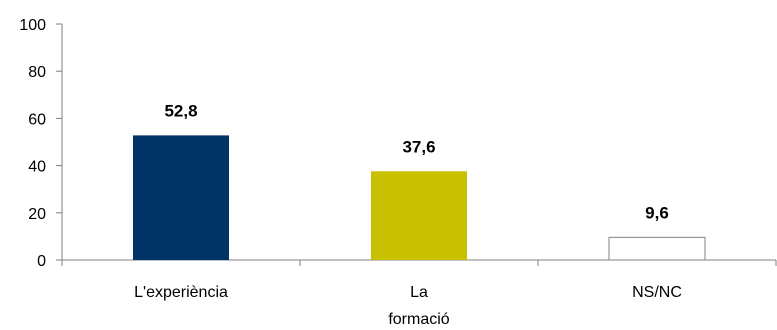 This screenshot has width=777, height=330. I want to click on category-label: La, so click(419, 292).